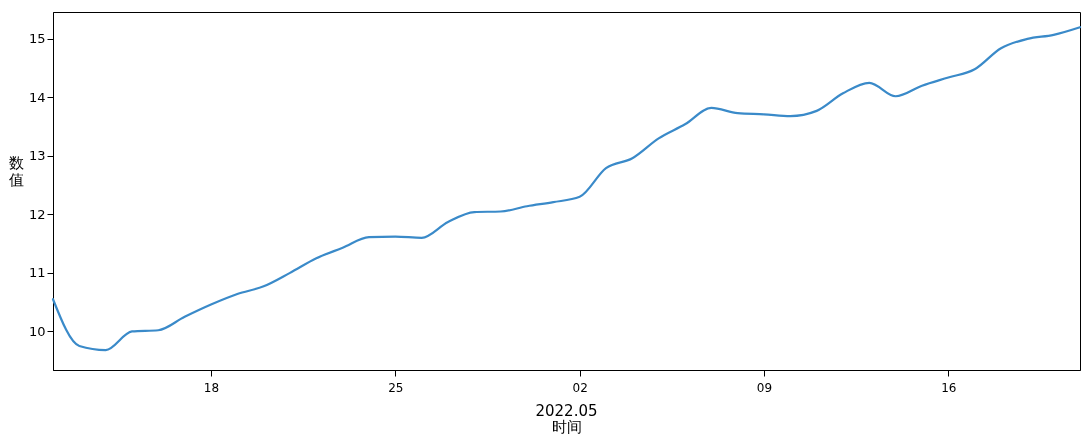  Describe the element at coordinates (567, 426) in the screenshot. I see `x-axis-title: 时间` at that location.